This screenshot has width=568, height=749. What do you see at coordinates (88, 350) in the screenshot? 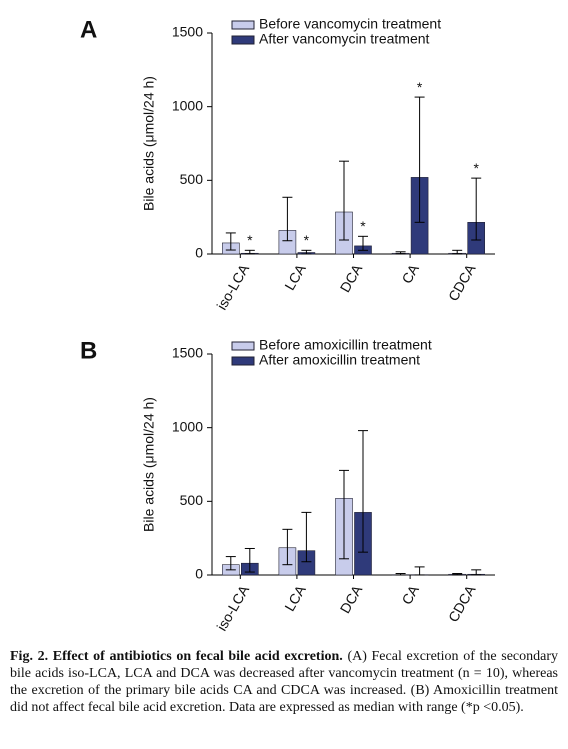
I see `panel-label: B` at bounding box center [88, 350].